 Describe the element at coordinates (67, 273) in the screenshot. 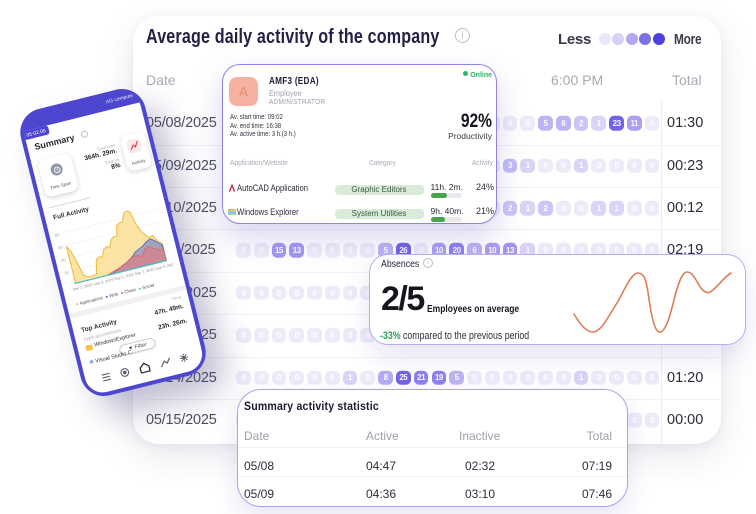

I see `svg-text: 20` at that location.